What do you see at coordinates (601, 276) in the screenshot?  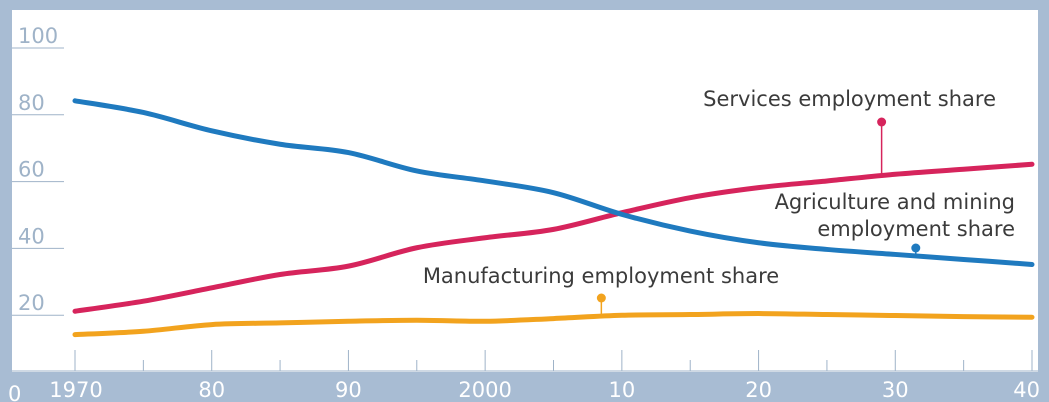 I see `series-annotation-label: Manufacturing employment share` at bounding box center [601, 276].